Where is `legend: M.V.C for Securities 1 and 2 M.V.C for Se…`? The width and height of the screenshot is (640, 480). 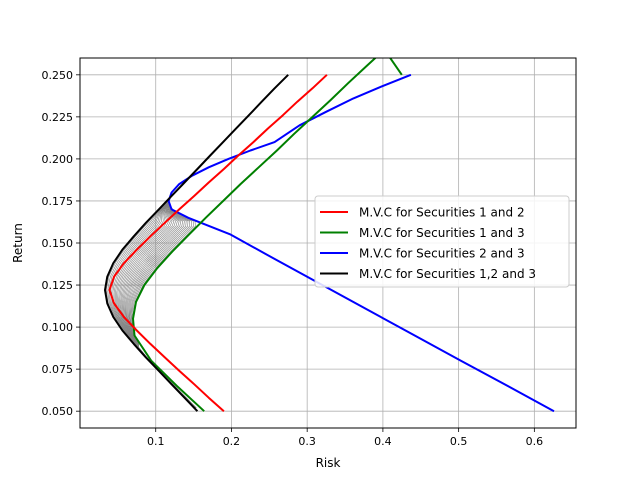 legend: M.V.C for Securities 1 and 2 M.V.C for Se… is located at coordinates (442, 241).